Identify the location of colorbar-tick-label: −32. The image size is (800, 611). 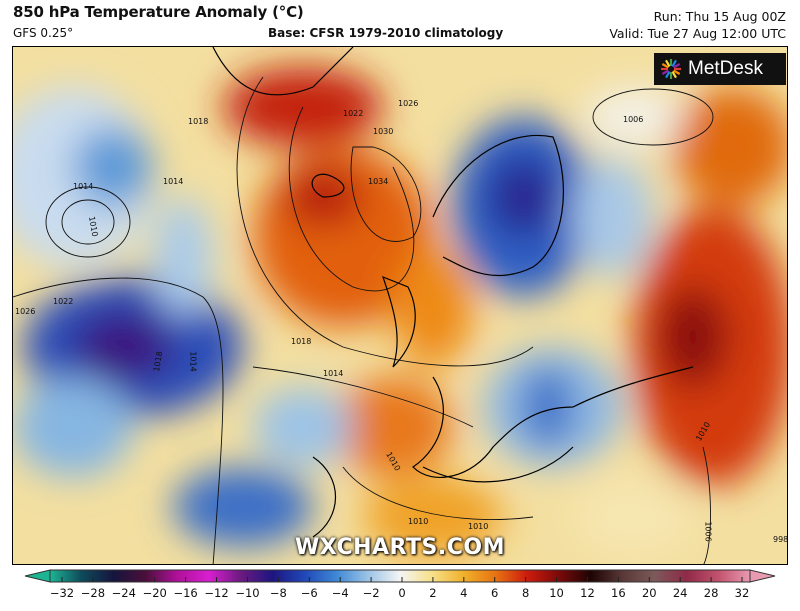
(62, 593).